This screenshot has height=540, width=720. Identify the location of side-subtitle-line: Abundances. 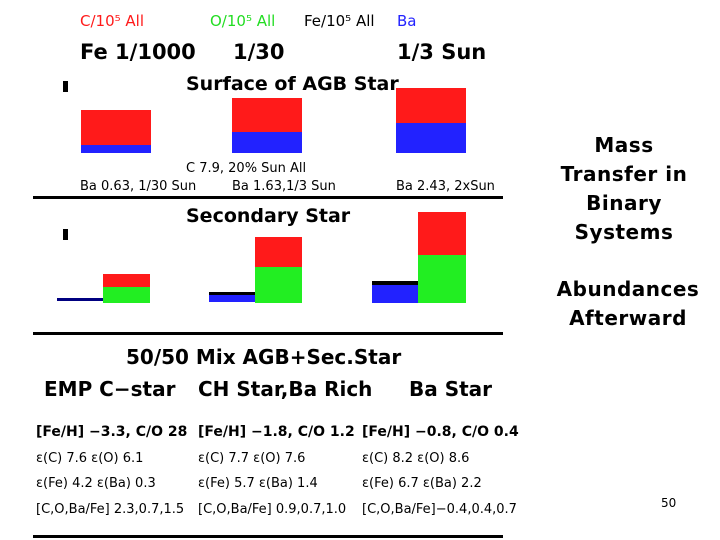
(628, 289).